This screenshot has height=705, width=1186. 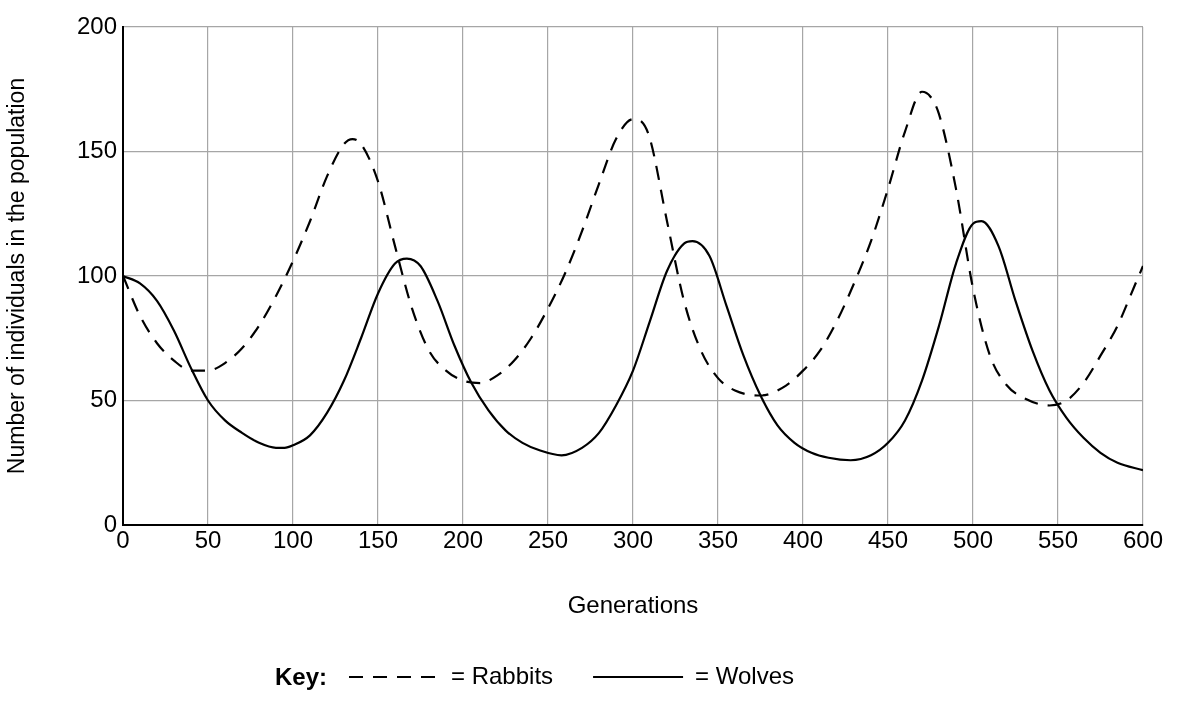 I want to click on x-tick-label: 450, so click(x=888, y=540).